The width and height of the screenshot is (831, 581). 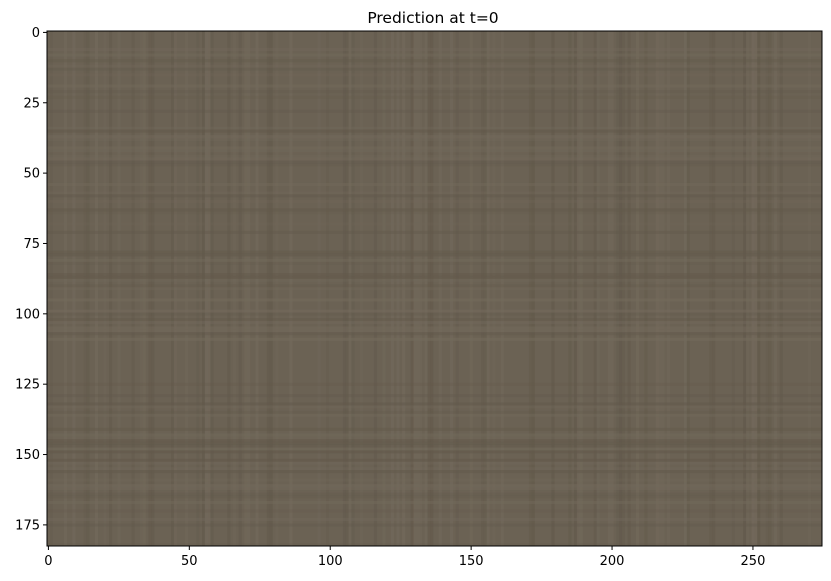 I want to click on chart-title: Prediction at t=0, so click(x=432, y=18).